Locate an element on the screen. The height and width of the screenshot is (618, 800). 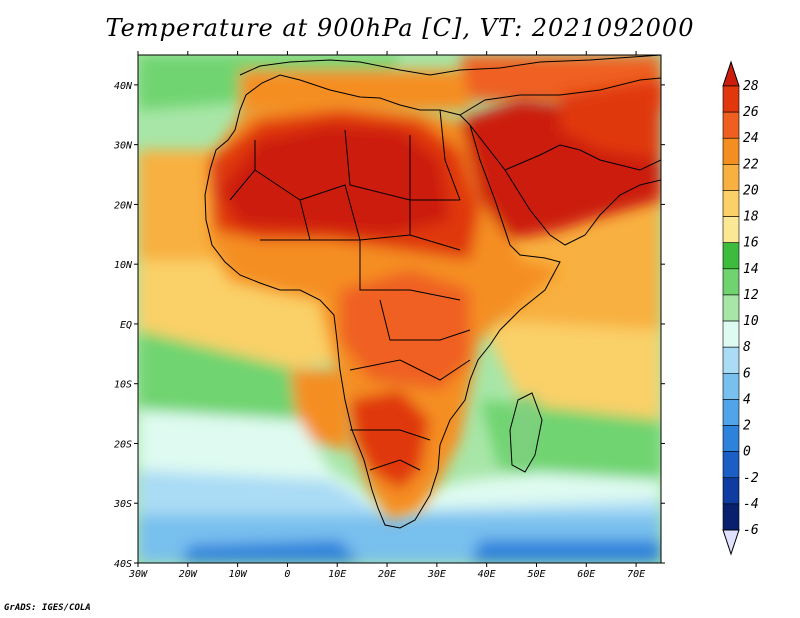
colorbar-label: 24 is located at coordinates (751, 138).